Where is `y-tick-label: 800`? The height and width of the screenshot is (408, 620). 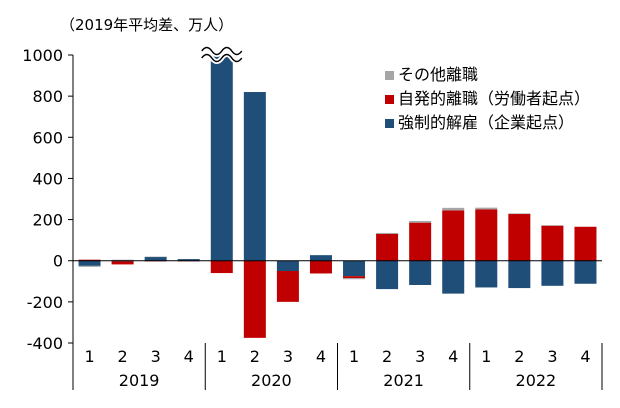
y-tick-label: 800 is located at coordinates (47, 96).